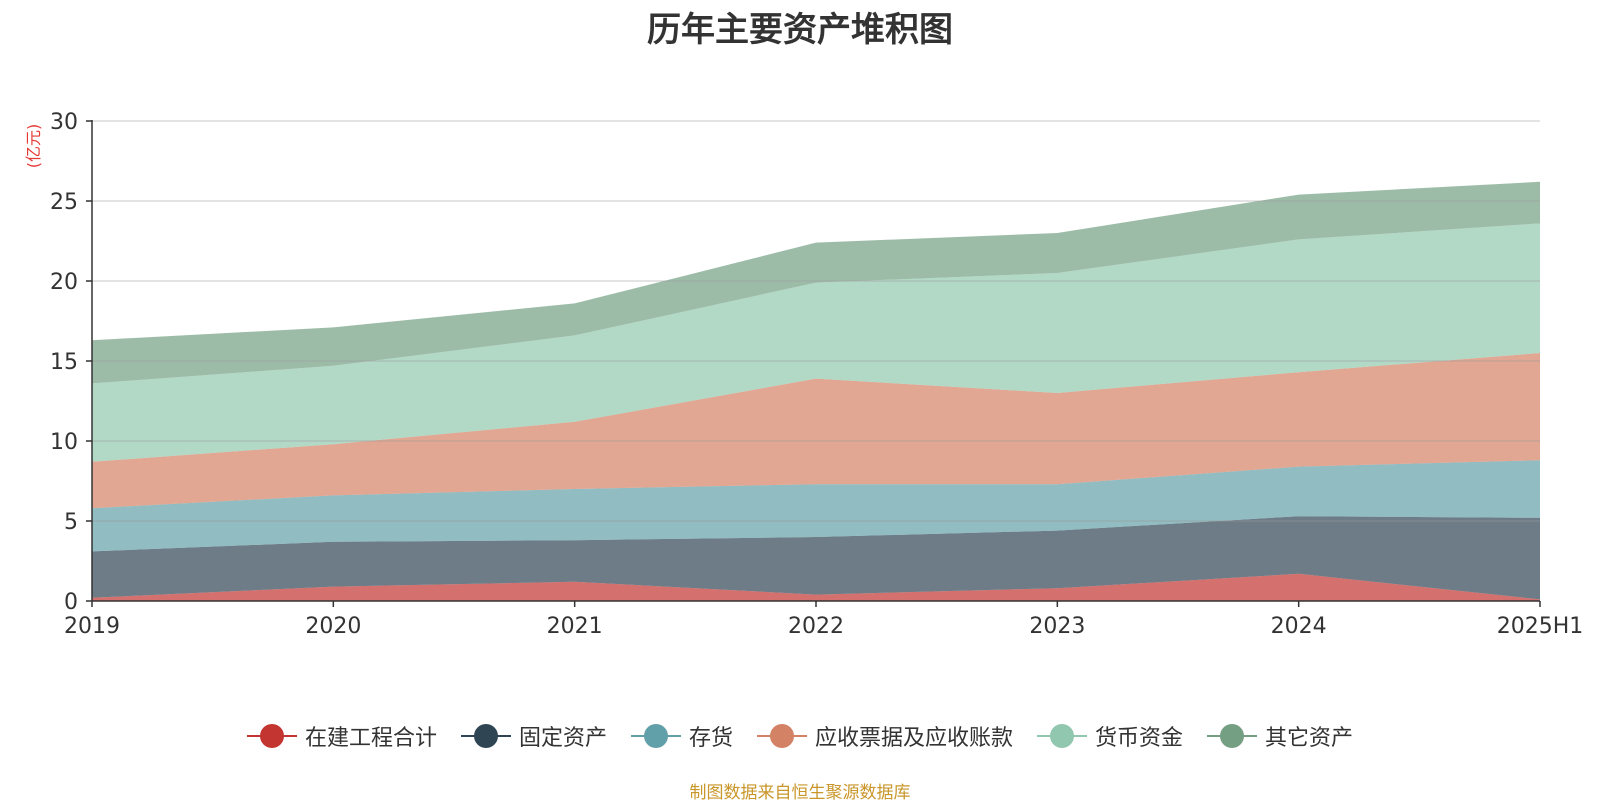  What do you see at coordinates (914, 738) in the screenshot?
I see `legend-label: 应收票据及应收账款` at bounding box center [914, 738].